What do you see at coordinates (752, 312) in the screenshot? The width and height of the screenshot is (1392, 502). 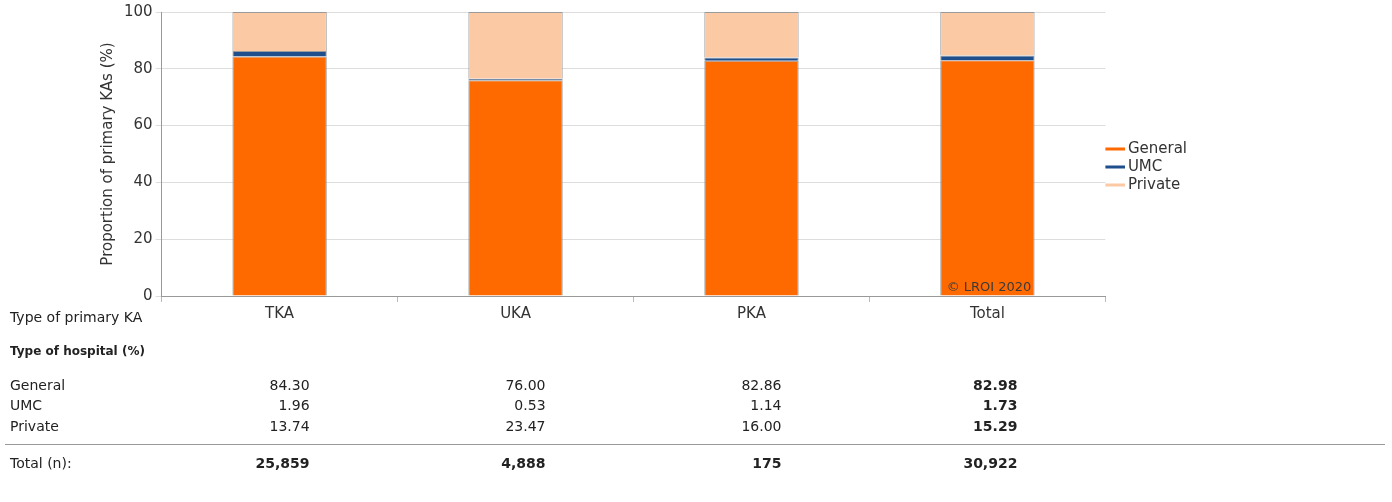 I see `x-tick-label: PKA` at bounding box center [752, 312].